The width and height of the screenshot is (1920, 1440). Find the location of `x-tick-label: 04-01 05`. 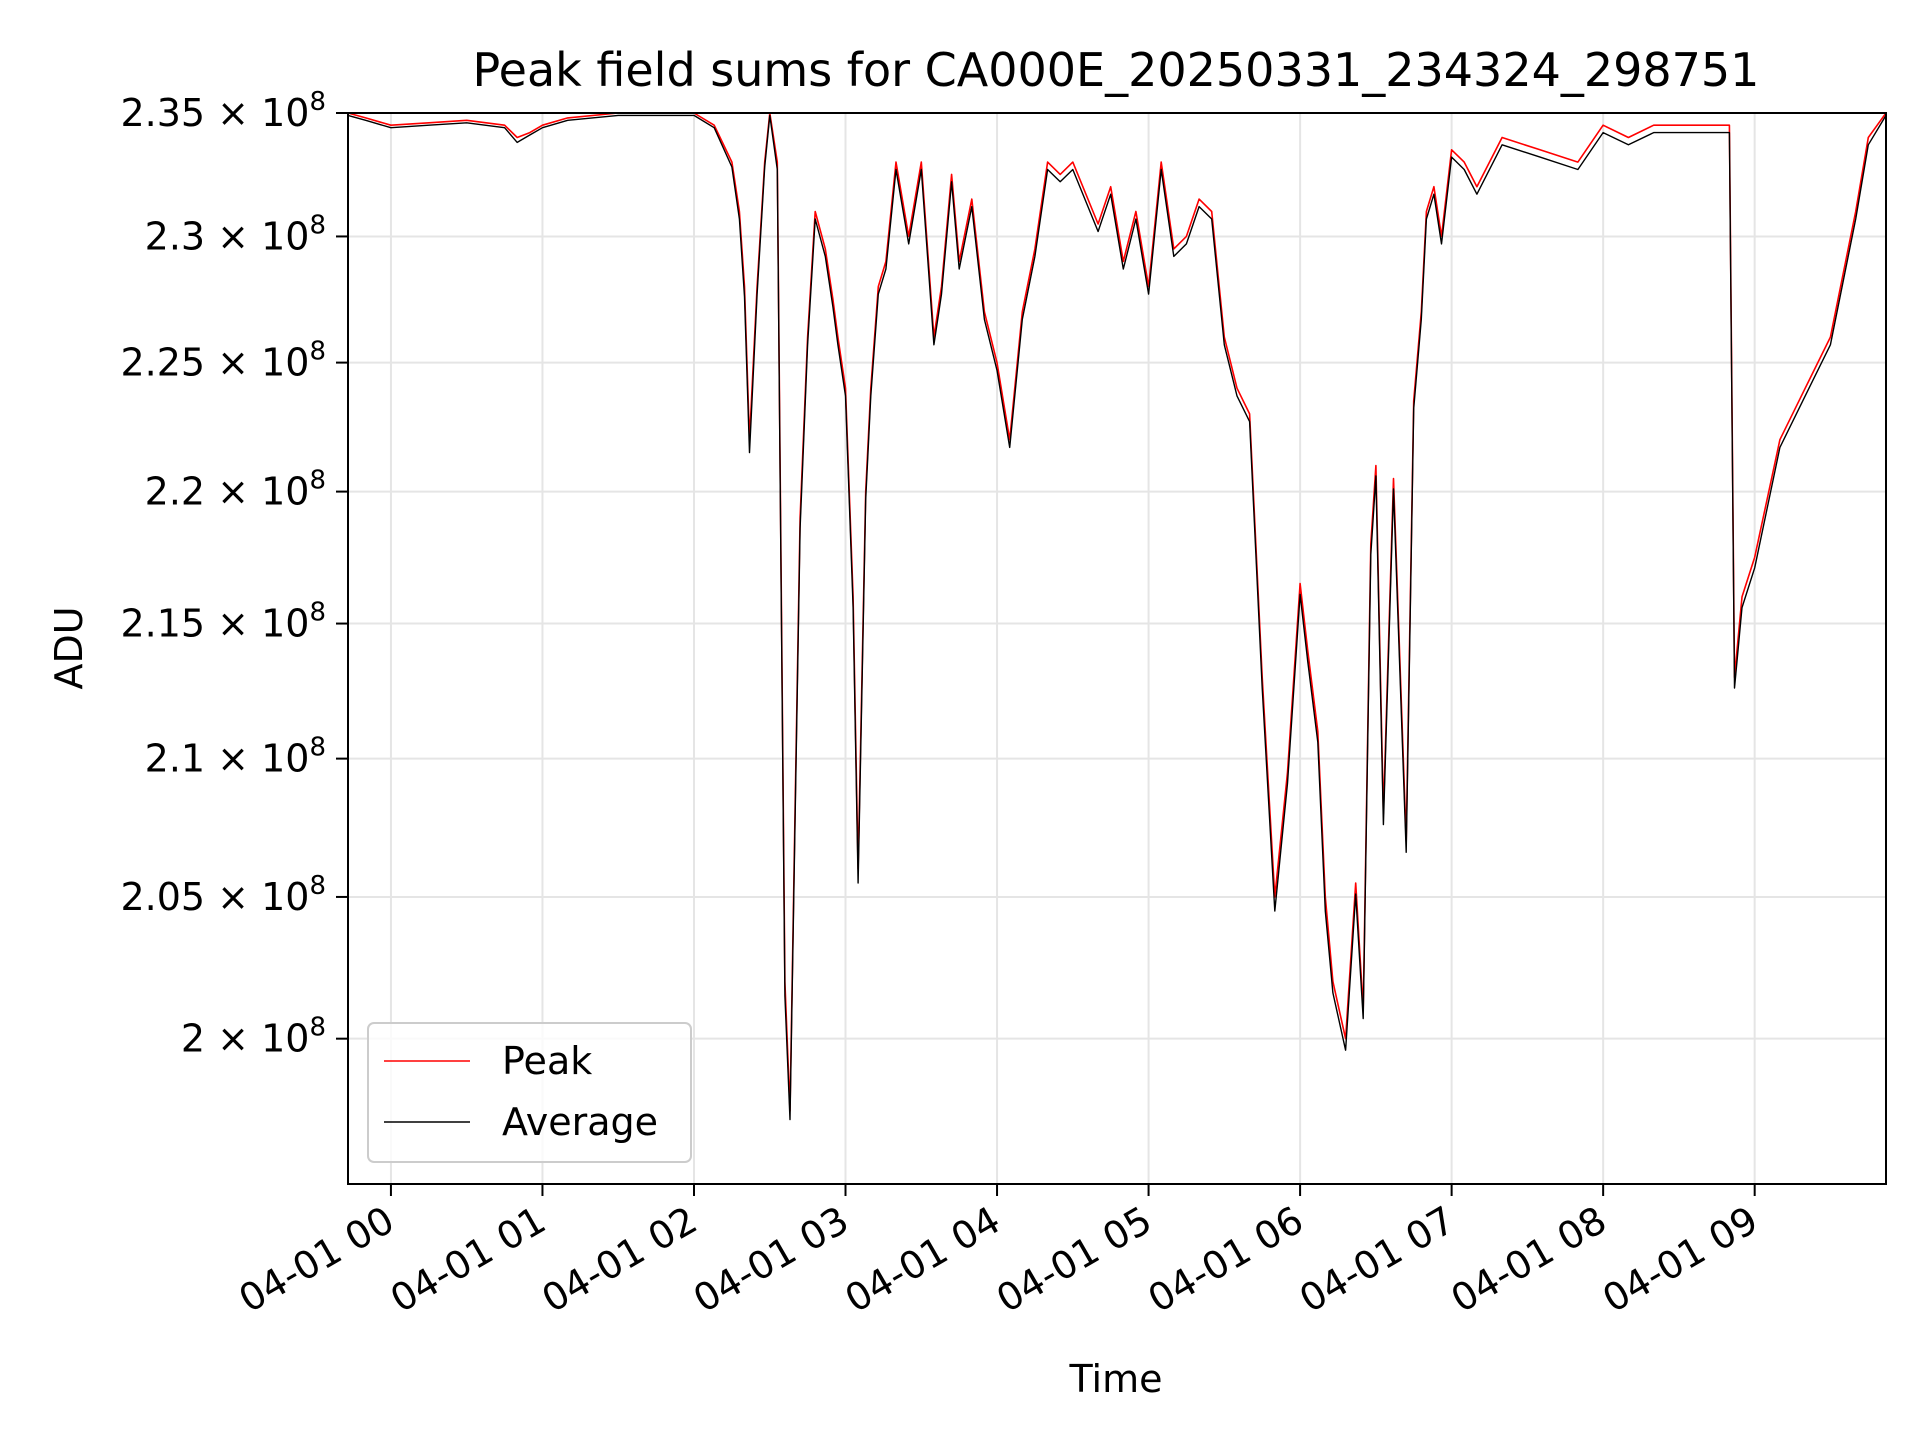

x-tick-label: 04-01 05 is located at coordinates (1074, 1260).